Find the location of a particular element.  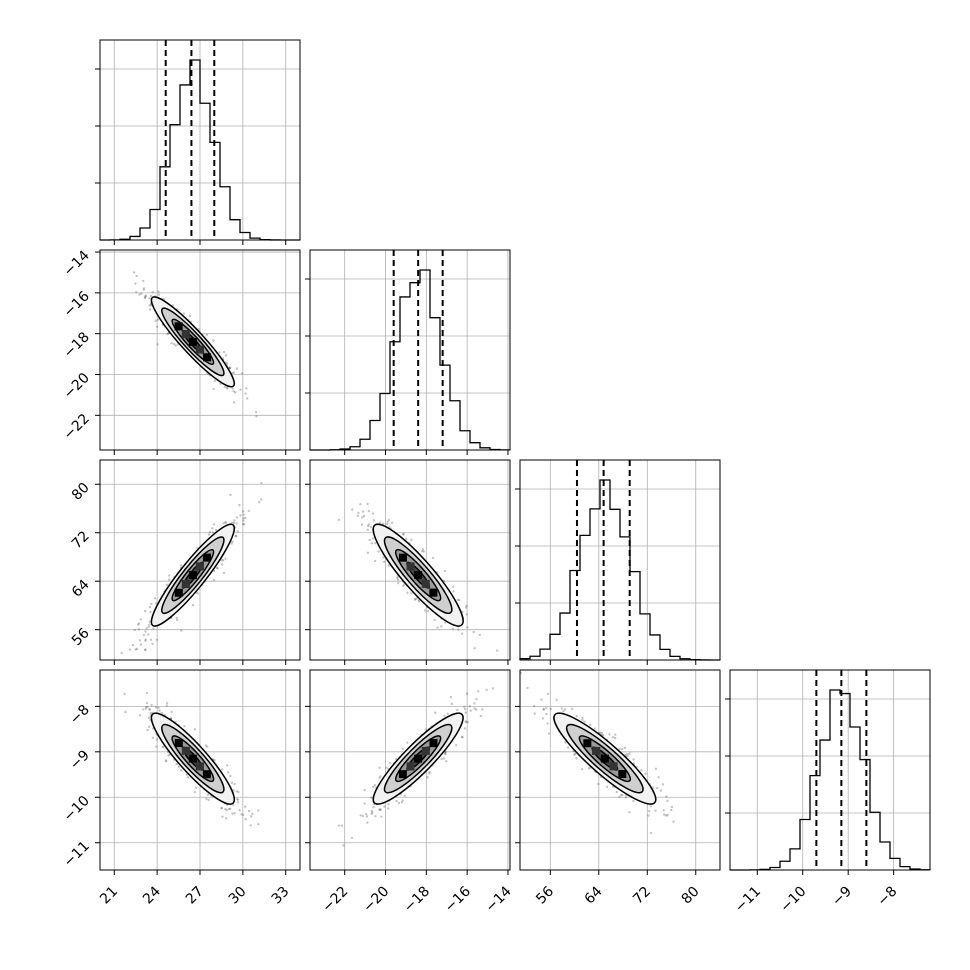

x-tick-label: 24 is located at coordinates (152, 895).